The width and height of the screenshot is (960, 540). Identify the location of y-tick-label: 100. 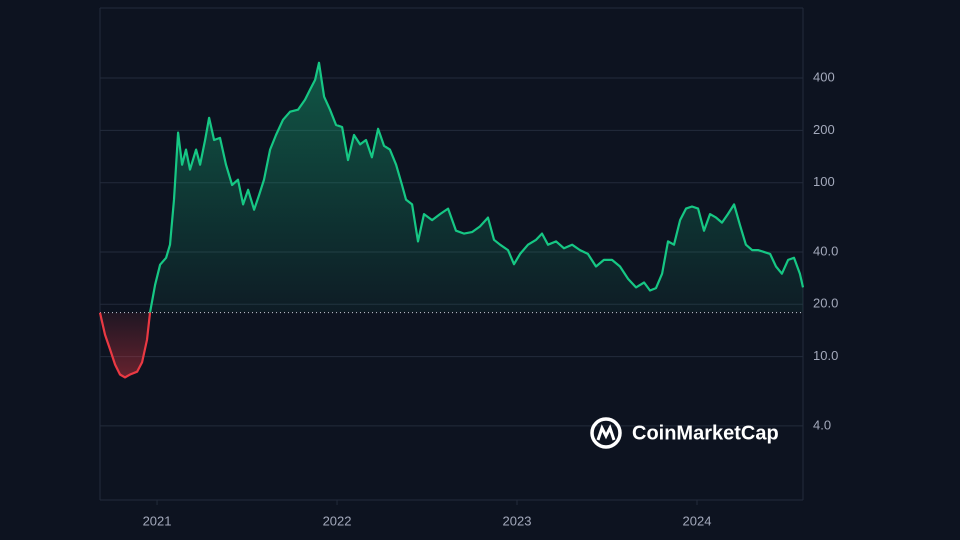
(824, 181).